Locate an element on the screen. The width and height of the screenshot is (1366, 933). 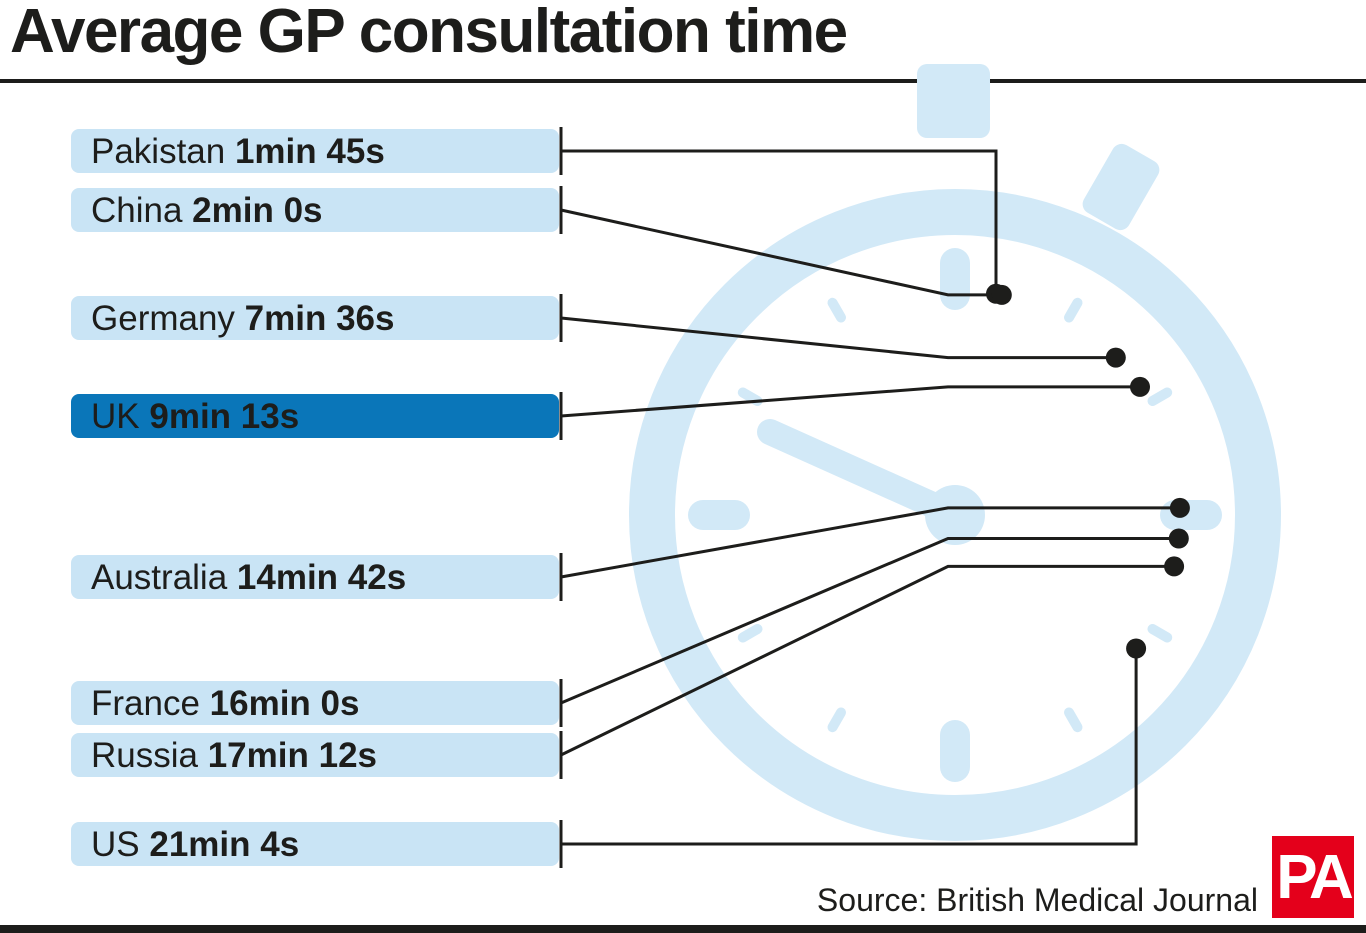
label-text: US 21min 4s is located at coordinates (195, 844).